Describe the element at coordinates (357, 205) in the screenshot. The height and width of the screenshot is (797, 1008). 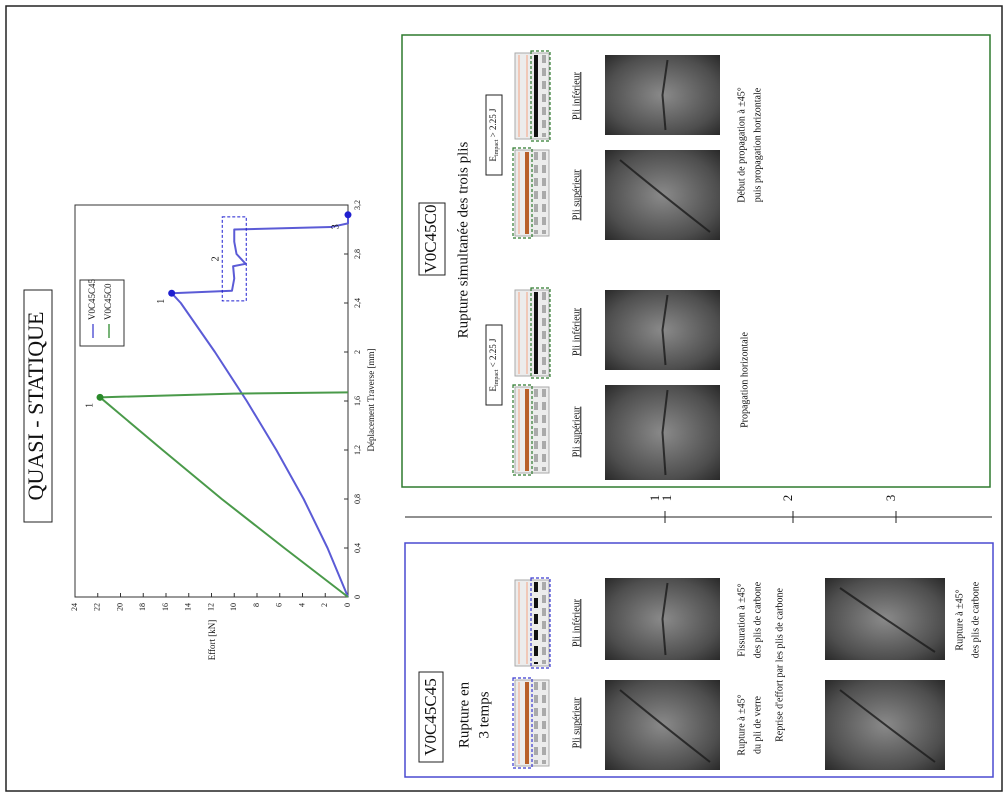
I see `x-tick-label: 3,2` at that location.